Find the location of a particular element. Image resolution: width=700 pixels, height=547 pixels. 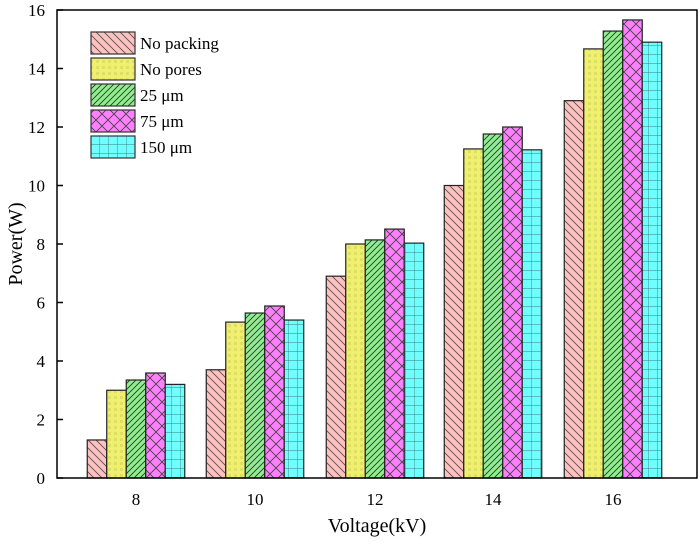

y-tick-label: 14 is located at coordinates (37, 69).